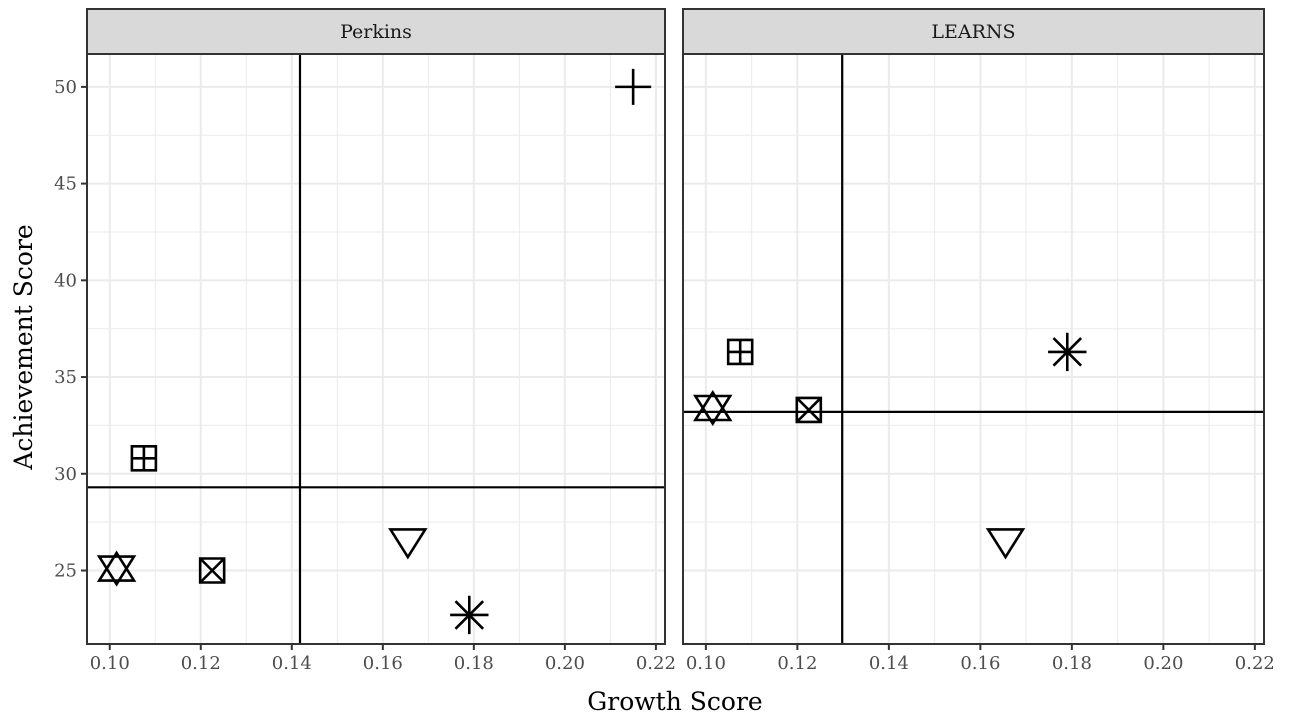  I want to click on y-tick-label: 25, so click(65, 570).